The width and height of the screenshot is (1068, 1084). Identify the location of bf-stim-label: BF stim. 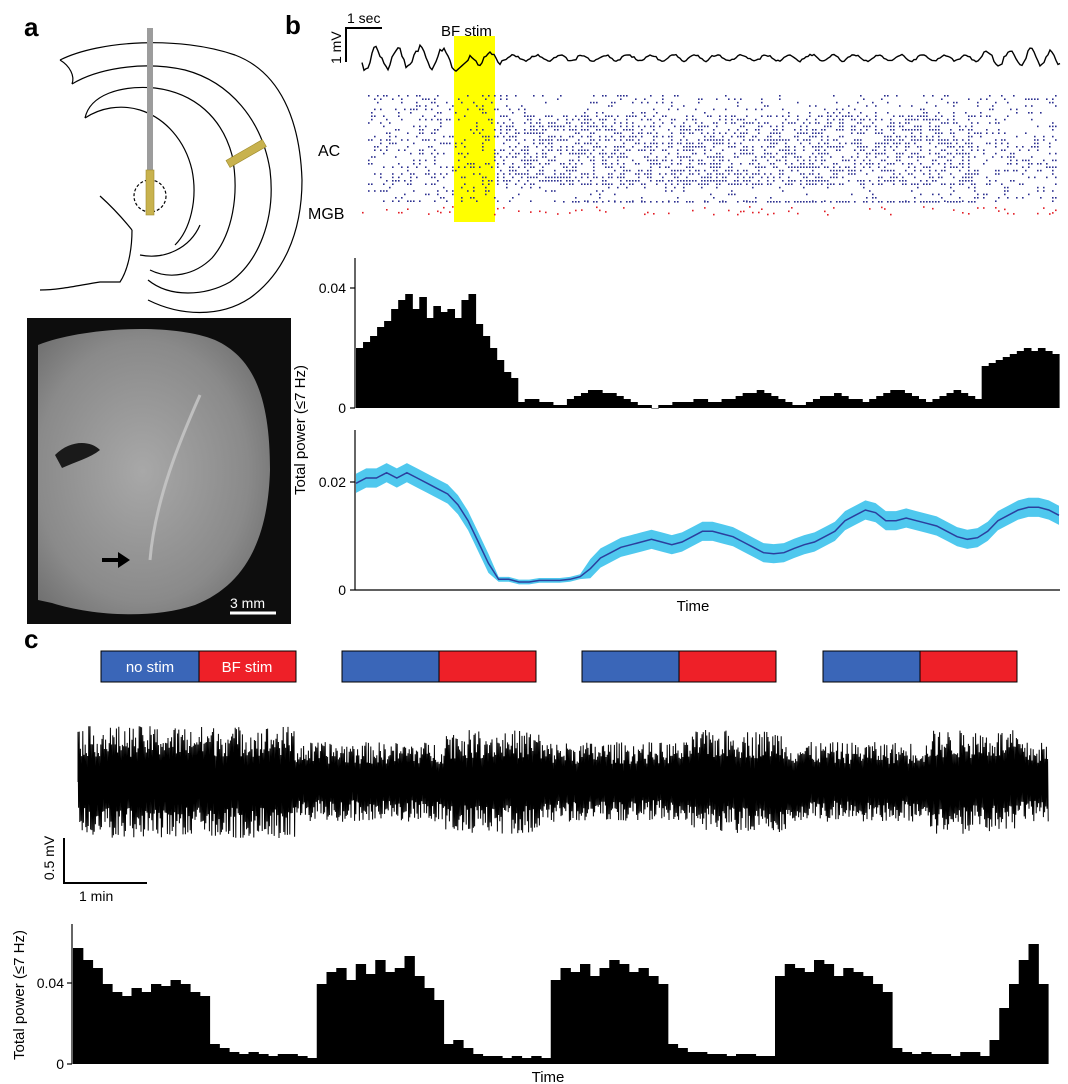
(466, 31).